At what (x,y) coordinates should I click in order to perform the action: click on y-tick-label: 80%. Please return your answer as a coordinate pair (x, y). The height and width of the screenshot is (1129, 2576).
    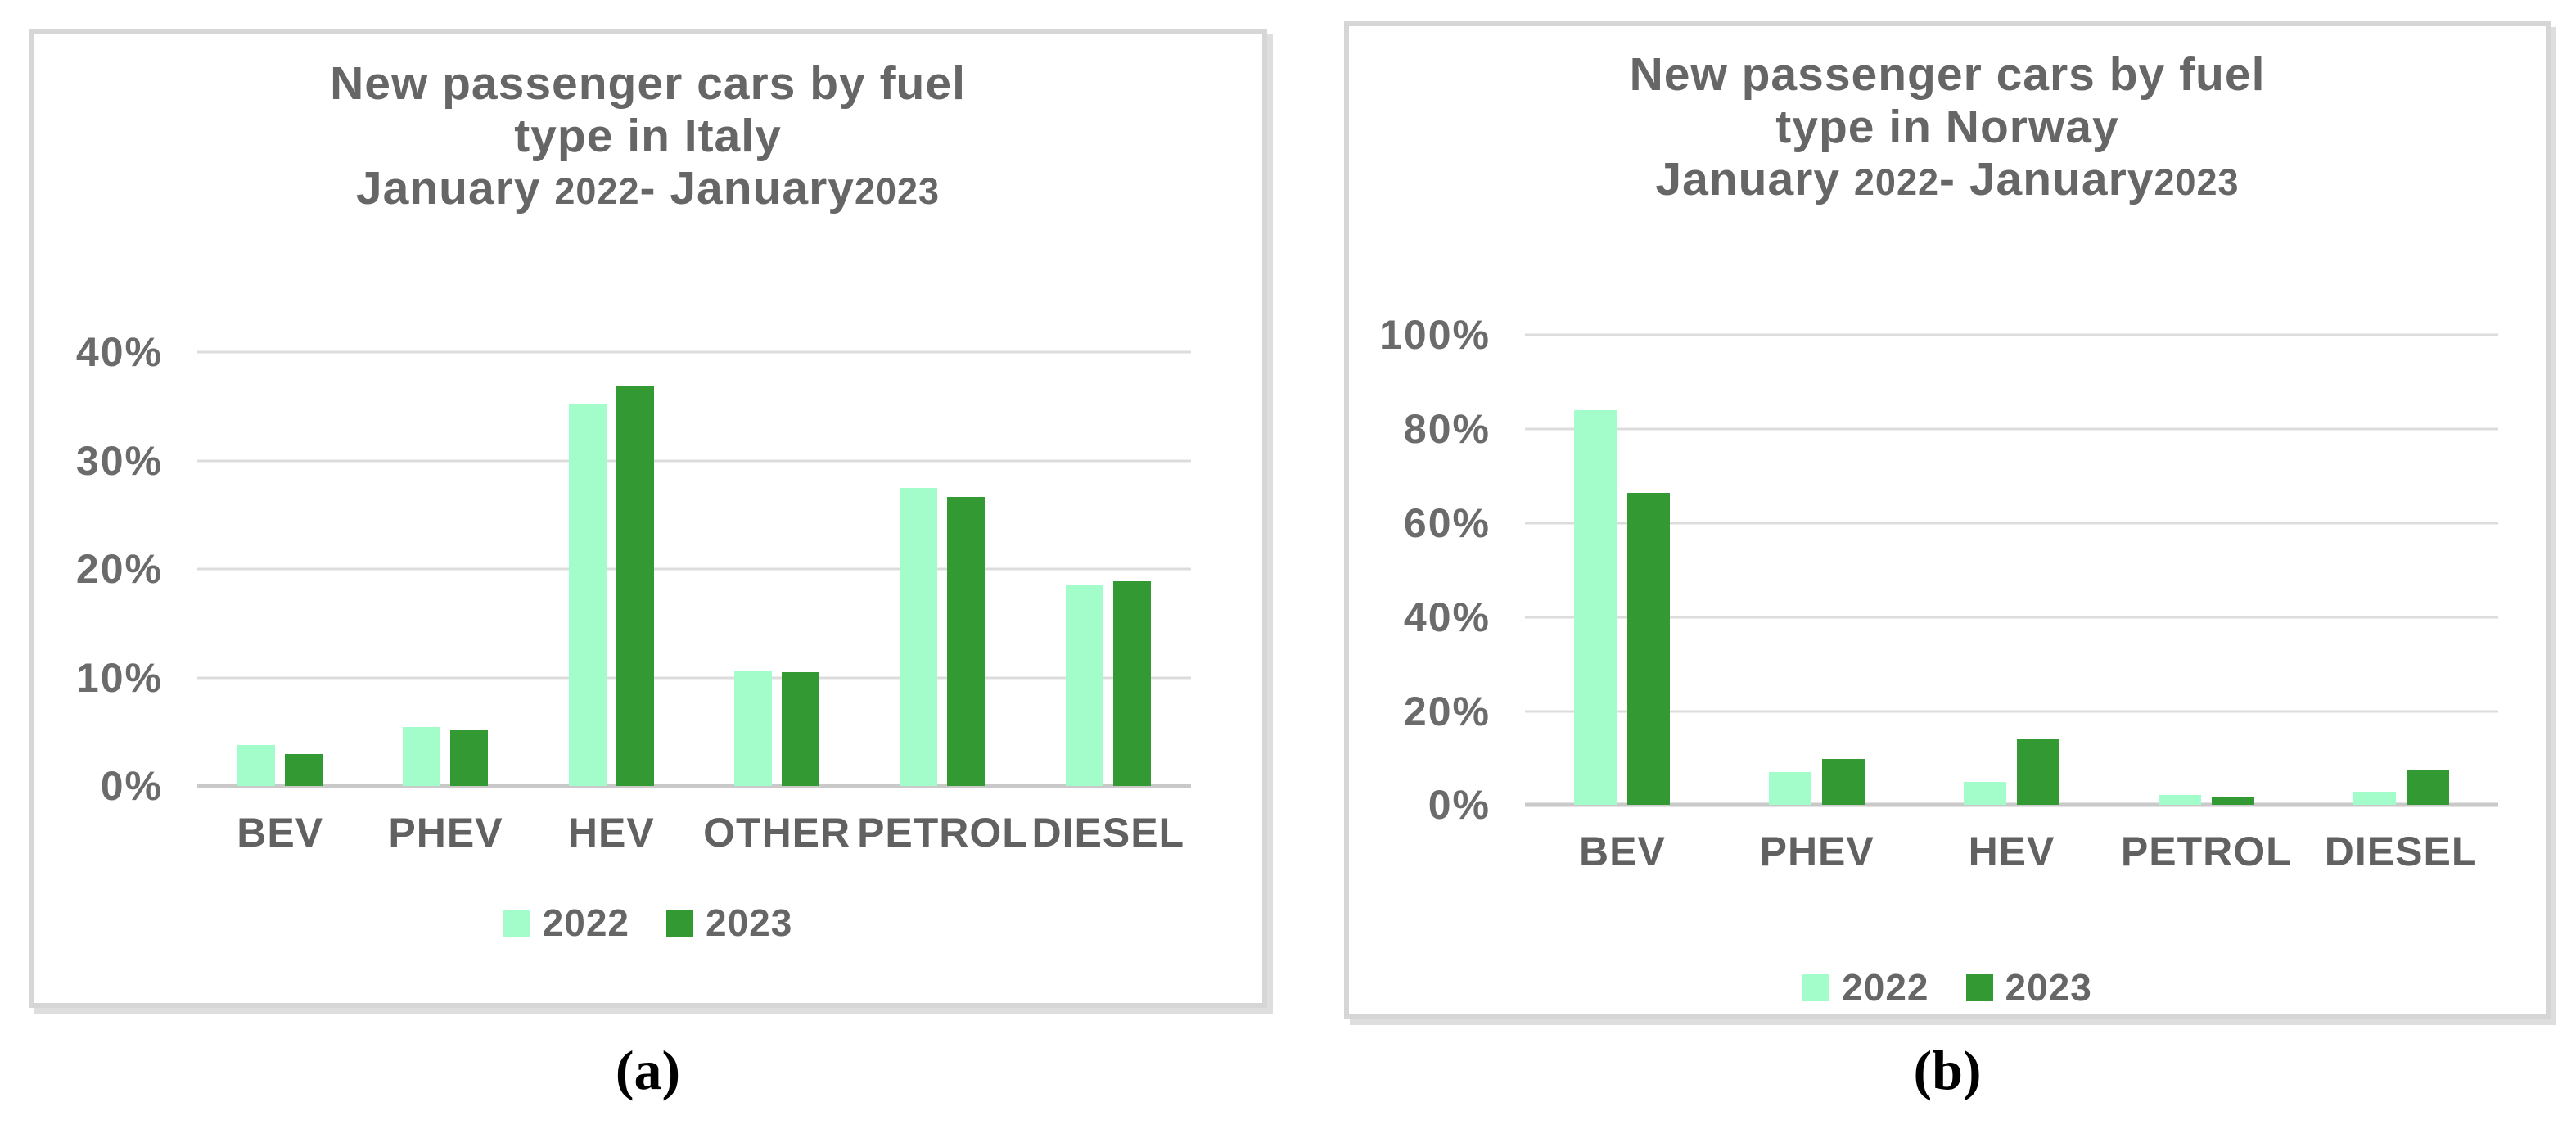
    Looking at the image, I should click on (1447, 429).